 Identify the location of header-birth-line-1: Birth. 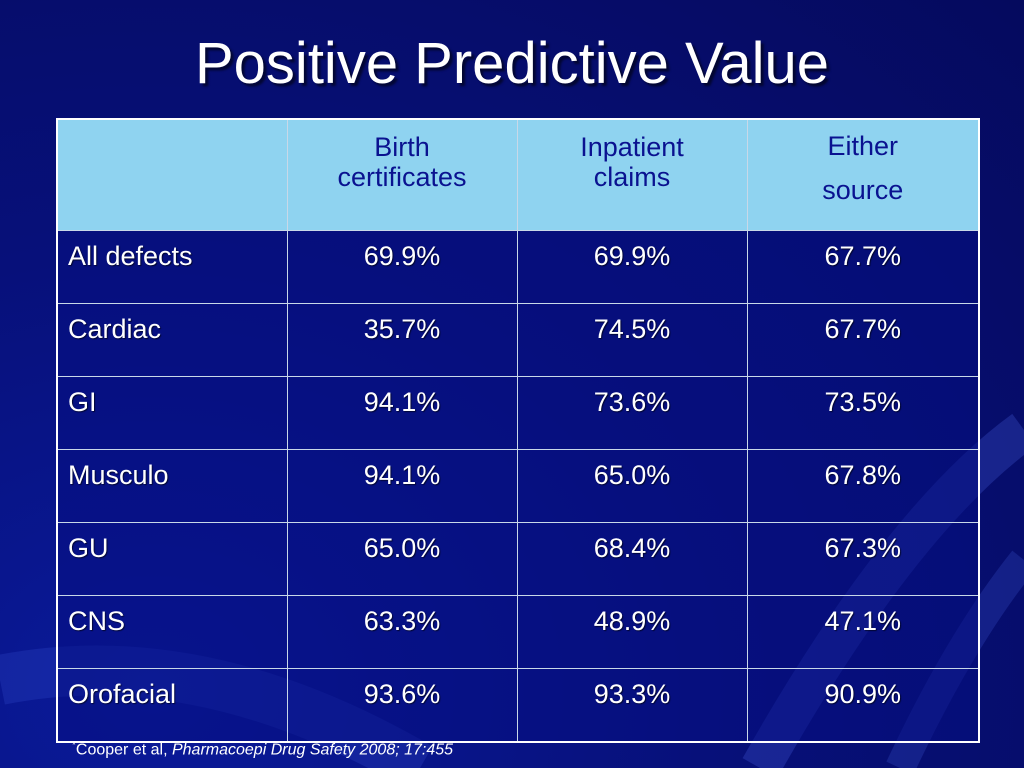
(402, 147).